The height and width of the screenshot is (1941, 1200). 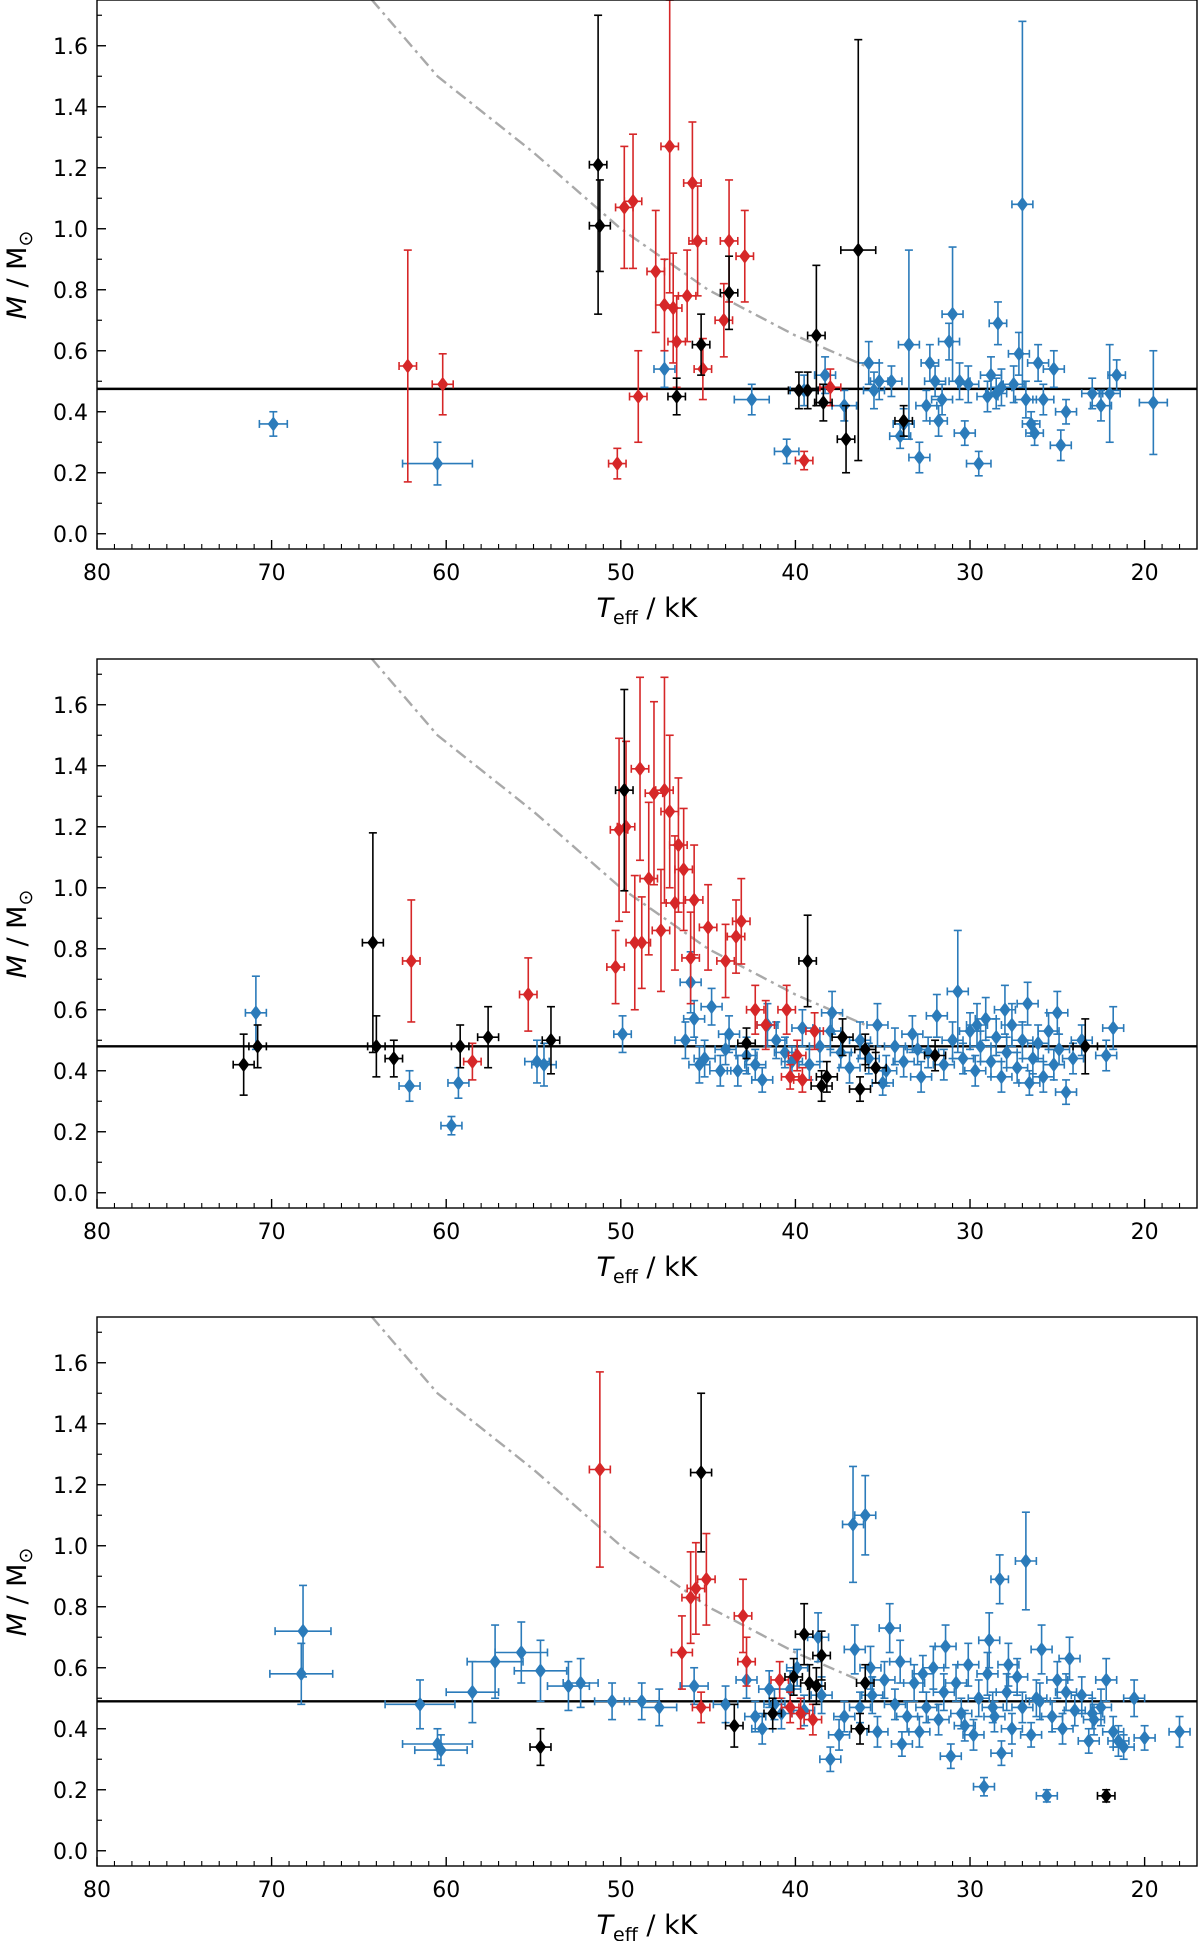 I want to click on x-tick-label: 50, so click(x=621, y=573).